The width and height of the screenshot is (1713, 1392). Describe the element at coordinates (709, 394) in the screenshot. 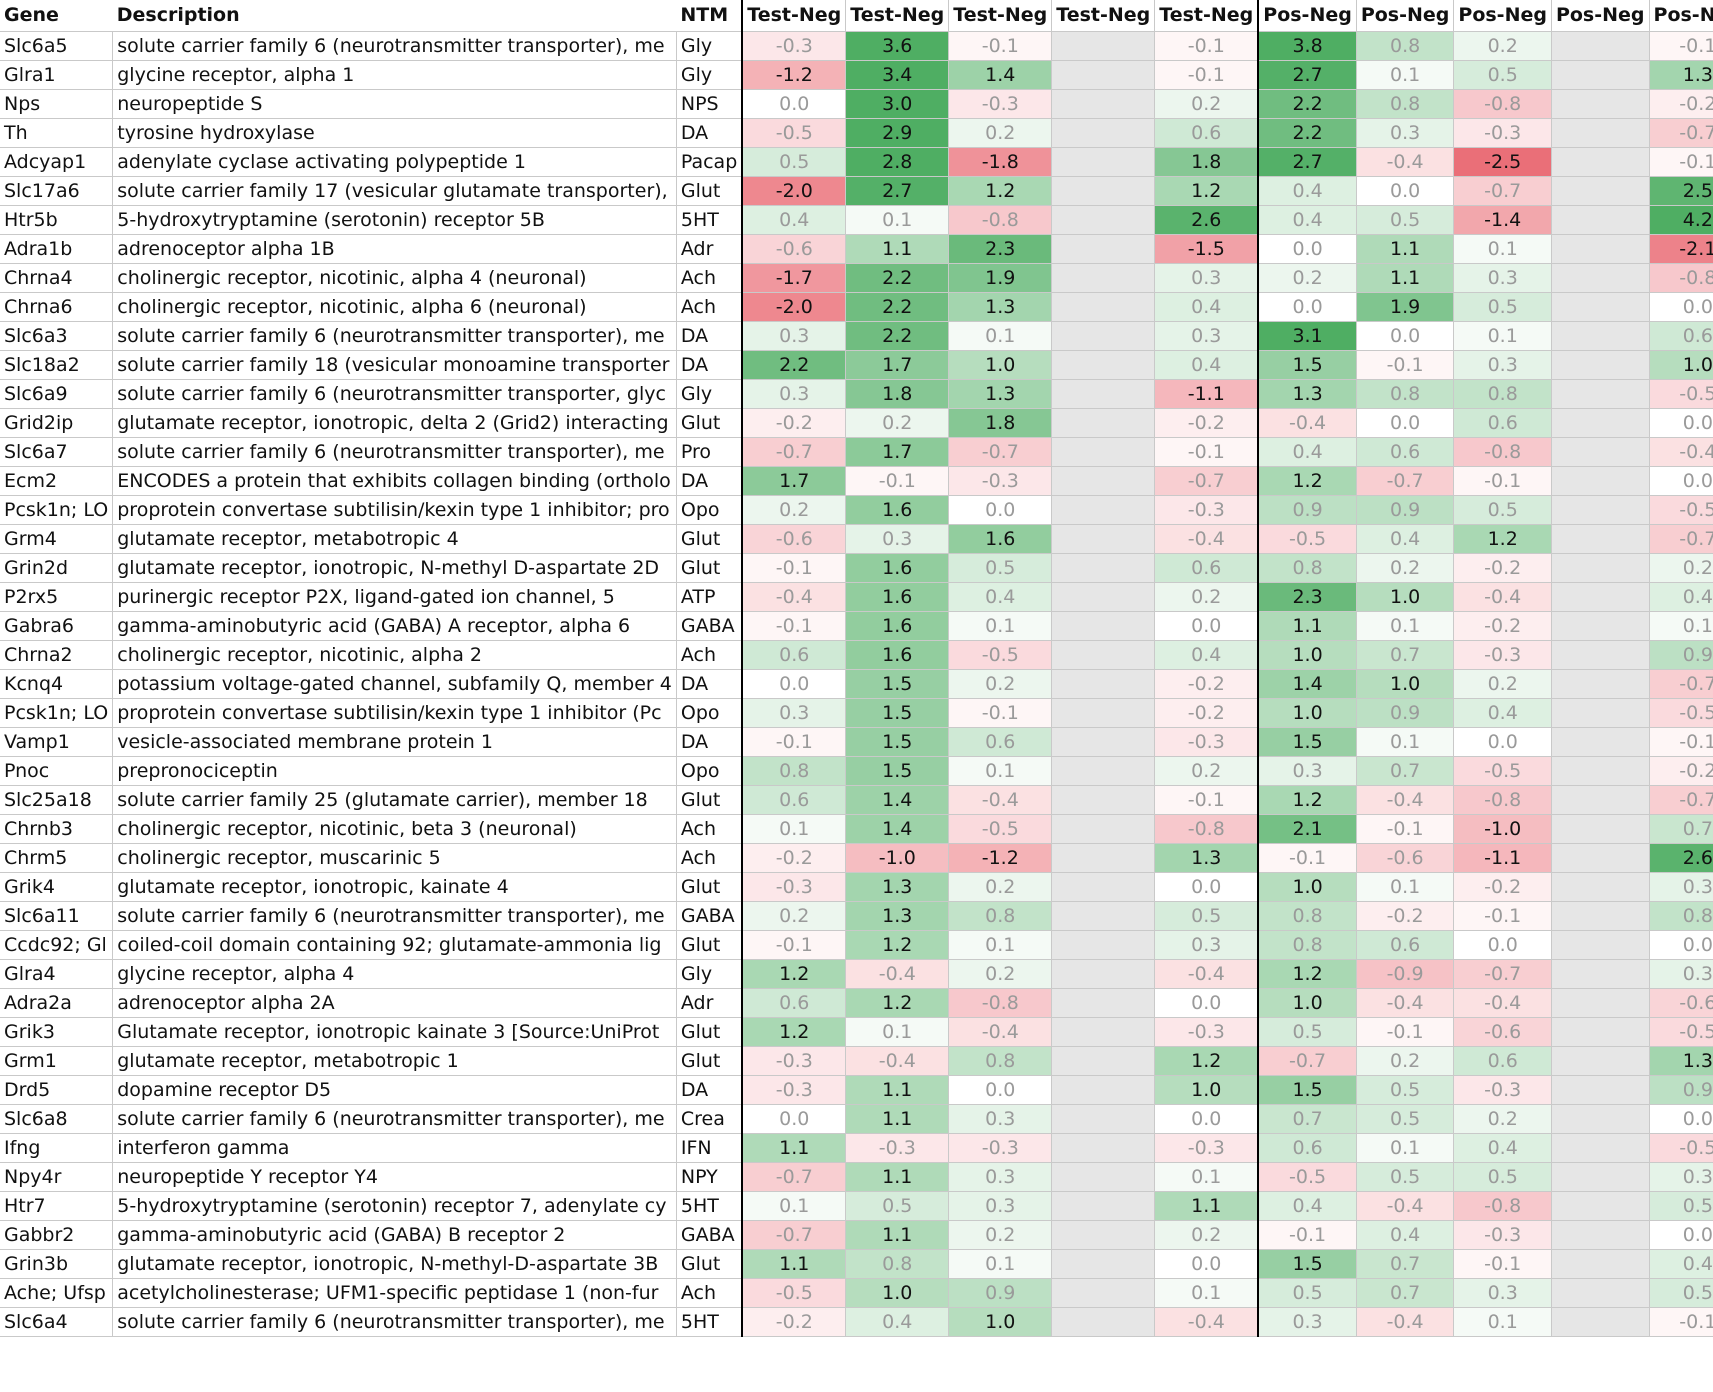

I see `ntm-cell: Gly` at that location.